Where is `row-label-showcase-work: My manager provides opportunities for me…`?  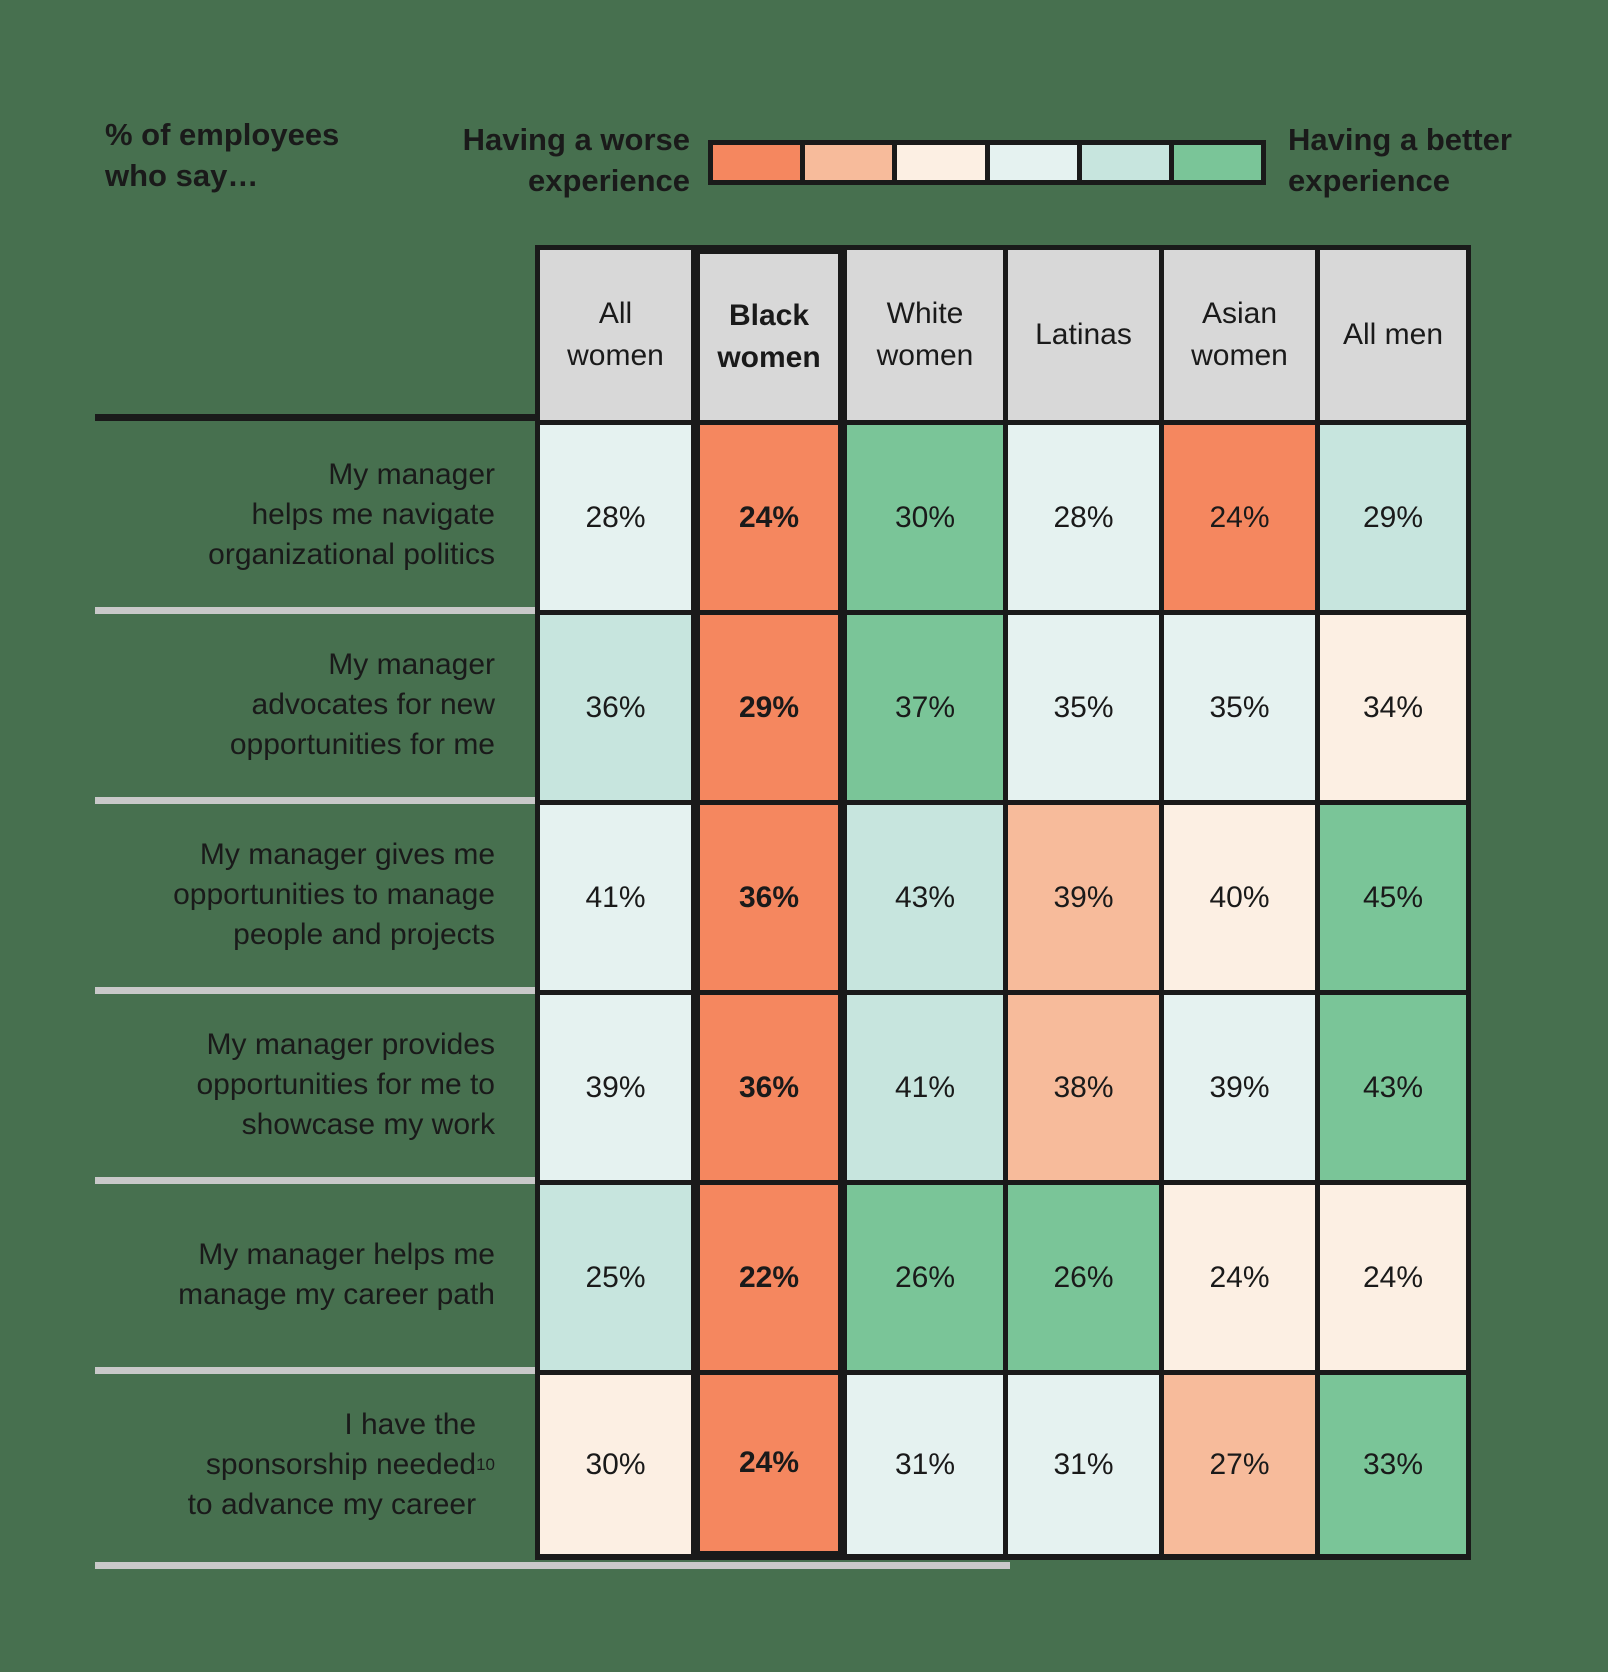
row-label-showcase-work: My manager provides opportunities for me… is located at coordinates (295, 1085).